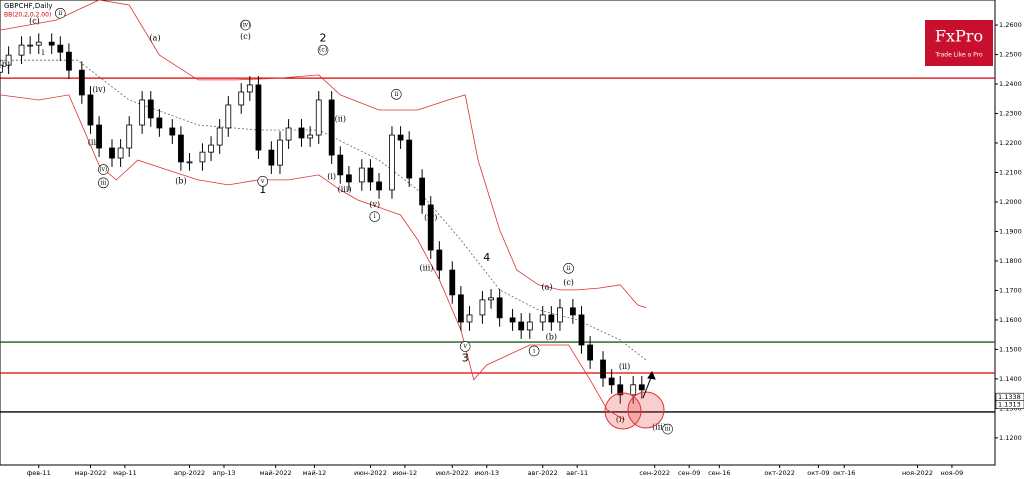 Image resolution: width=1024 pixels, height=479 pixels. Describe the element at coordinates (689, 473) in the screenshot. I see `x-tick-label: сен-09` at that location.